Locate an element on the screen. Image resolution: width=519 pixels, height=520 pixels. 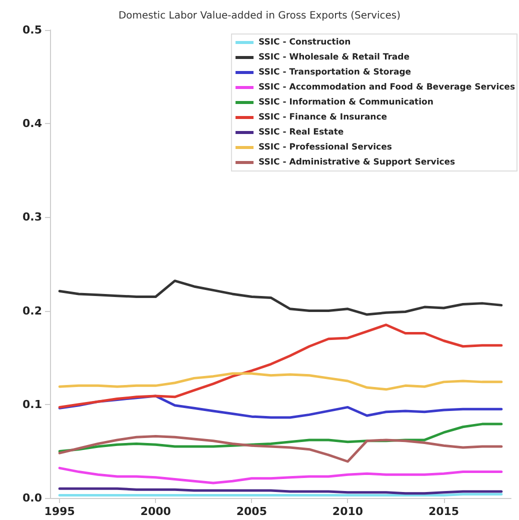
legend-label: SSIC - Accommodation and Food & Beverage Services is located at coordinates (387, 87).